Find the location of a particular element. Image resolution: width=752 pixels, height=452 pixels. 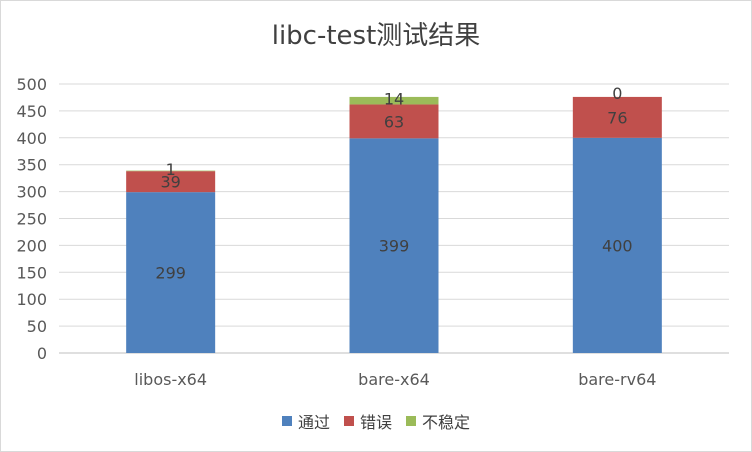

bar-libos-x64-不稳定 is located at coordinates (171, 171).